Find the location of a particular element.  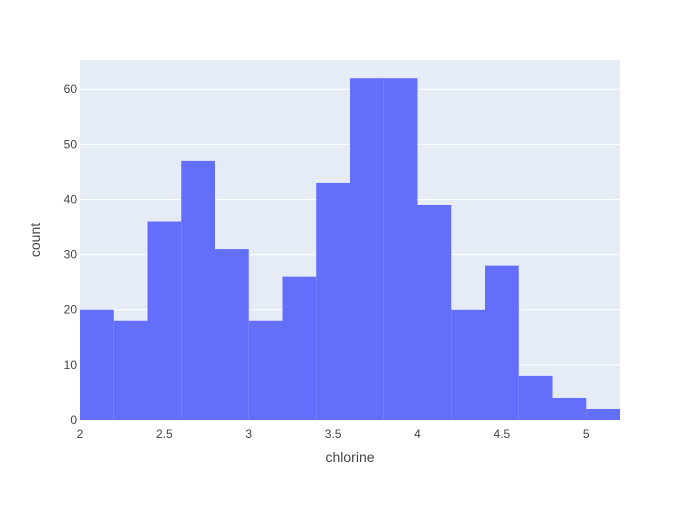

x-tick-label: 5 is located at coordinates (586, 434).